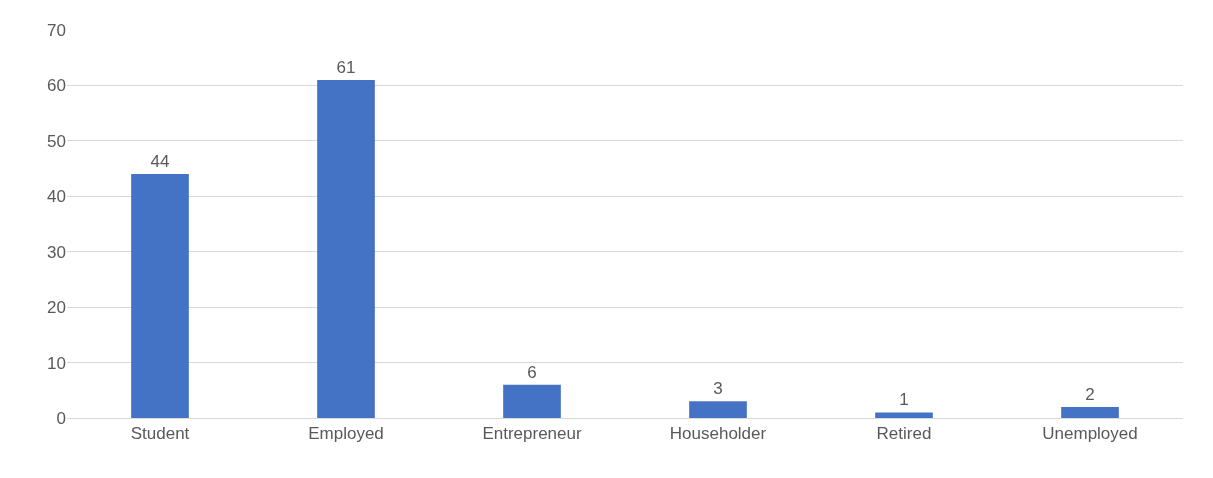 The image size is (1213, 478). I want to click on data-label: 61, so click(346, 67).